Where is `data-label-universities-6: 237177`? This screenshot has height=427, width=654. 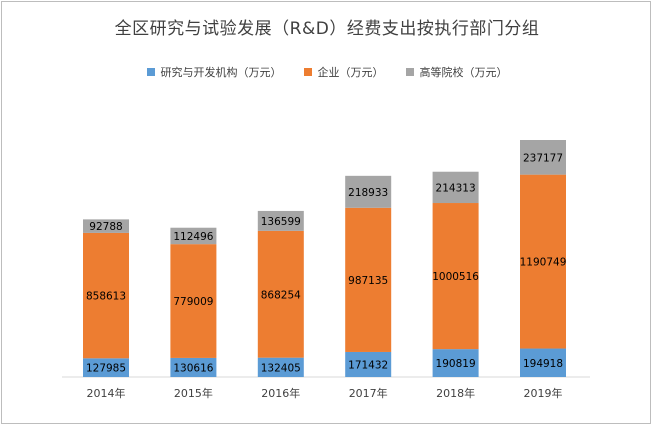 data-label-universities-6: 237177 is located at coordinates (543, 158).